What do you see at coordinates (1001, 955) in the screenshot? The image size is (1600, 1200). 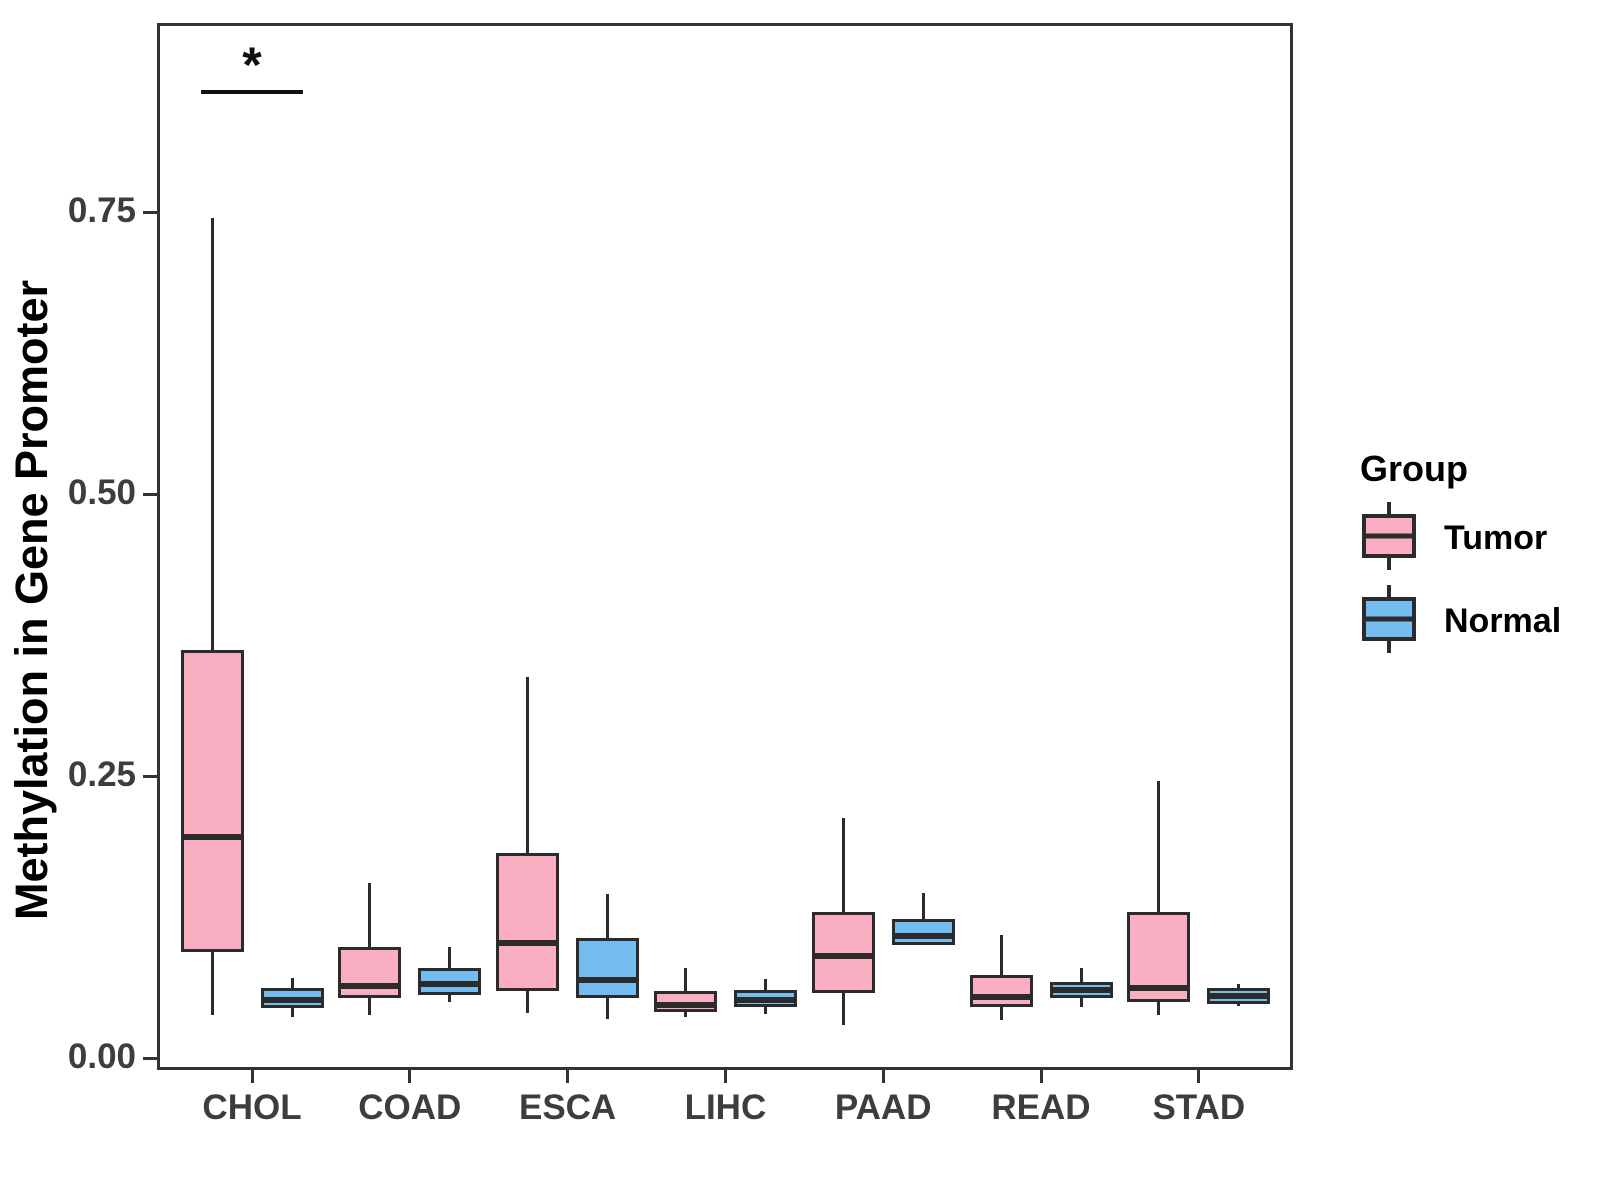 I see `whisker-upper-read-tumor` at bounding box center [1001, 955].